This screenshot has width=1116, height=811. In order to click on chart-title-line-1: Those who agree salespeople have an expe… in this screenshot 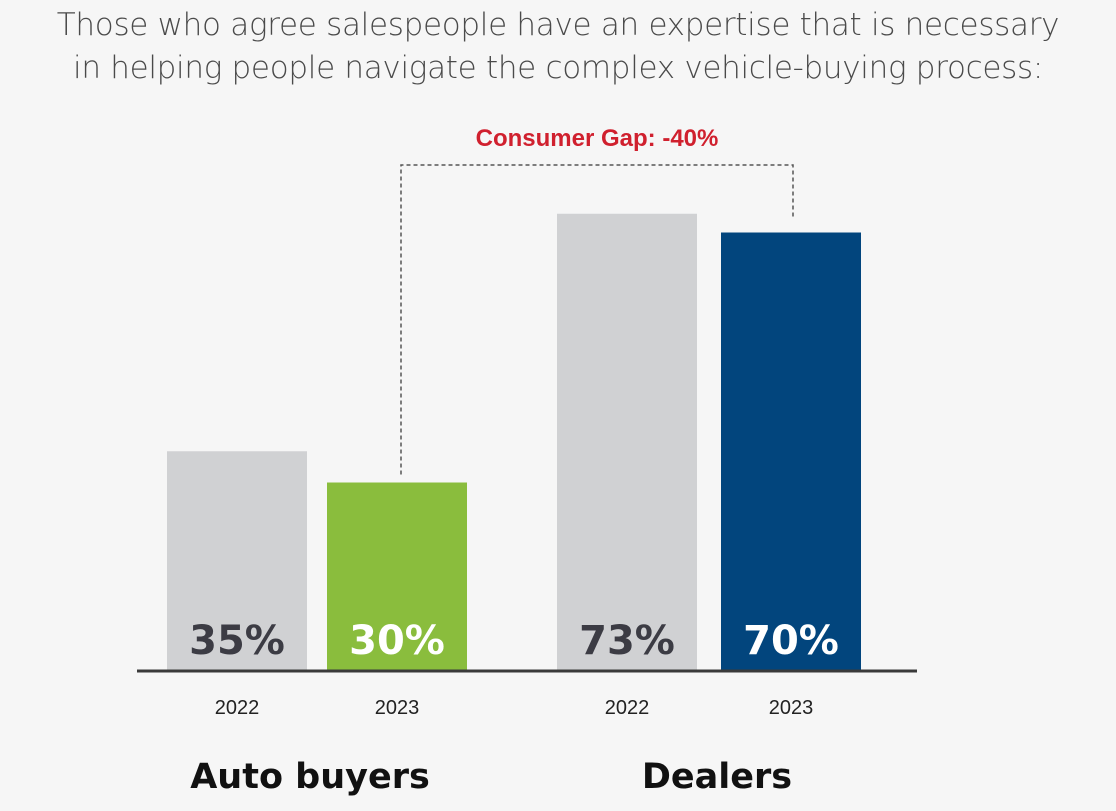, I will do `click(558, 25)`.